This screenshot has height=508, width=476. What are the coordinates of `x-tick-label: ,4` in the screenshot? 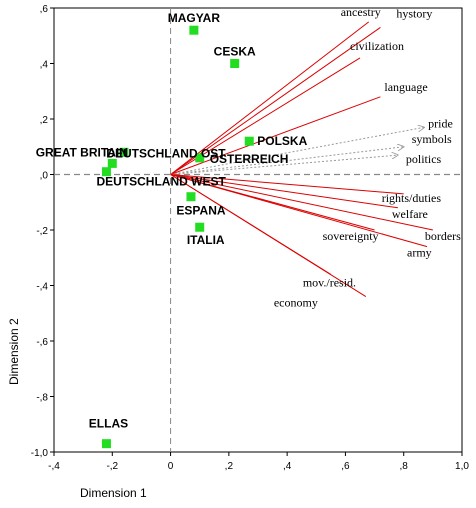 It's located at (287, 466).